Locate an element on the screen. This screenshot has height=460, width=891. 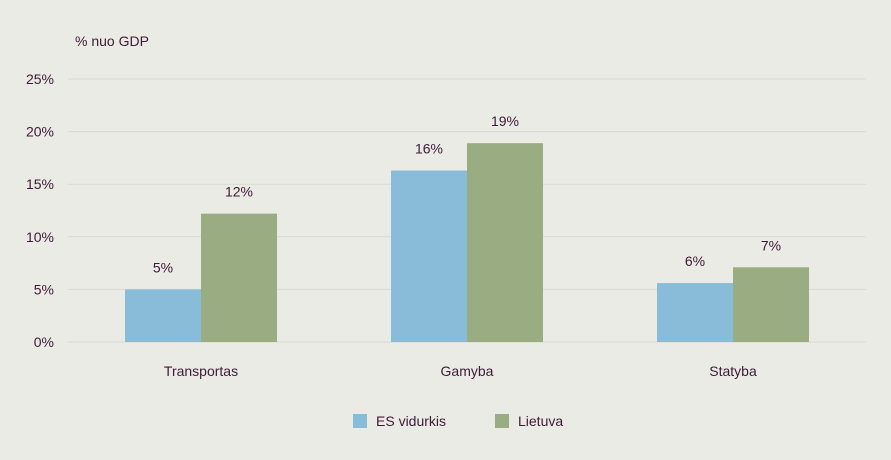
category-labels: Transportas Gamyba Statyba is located at coordinates (460, 371).